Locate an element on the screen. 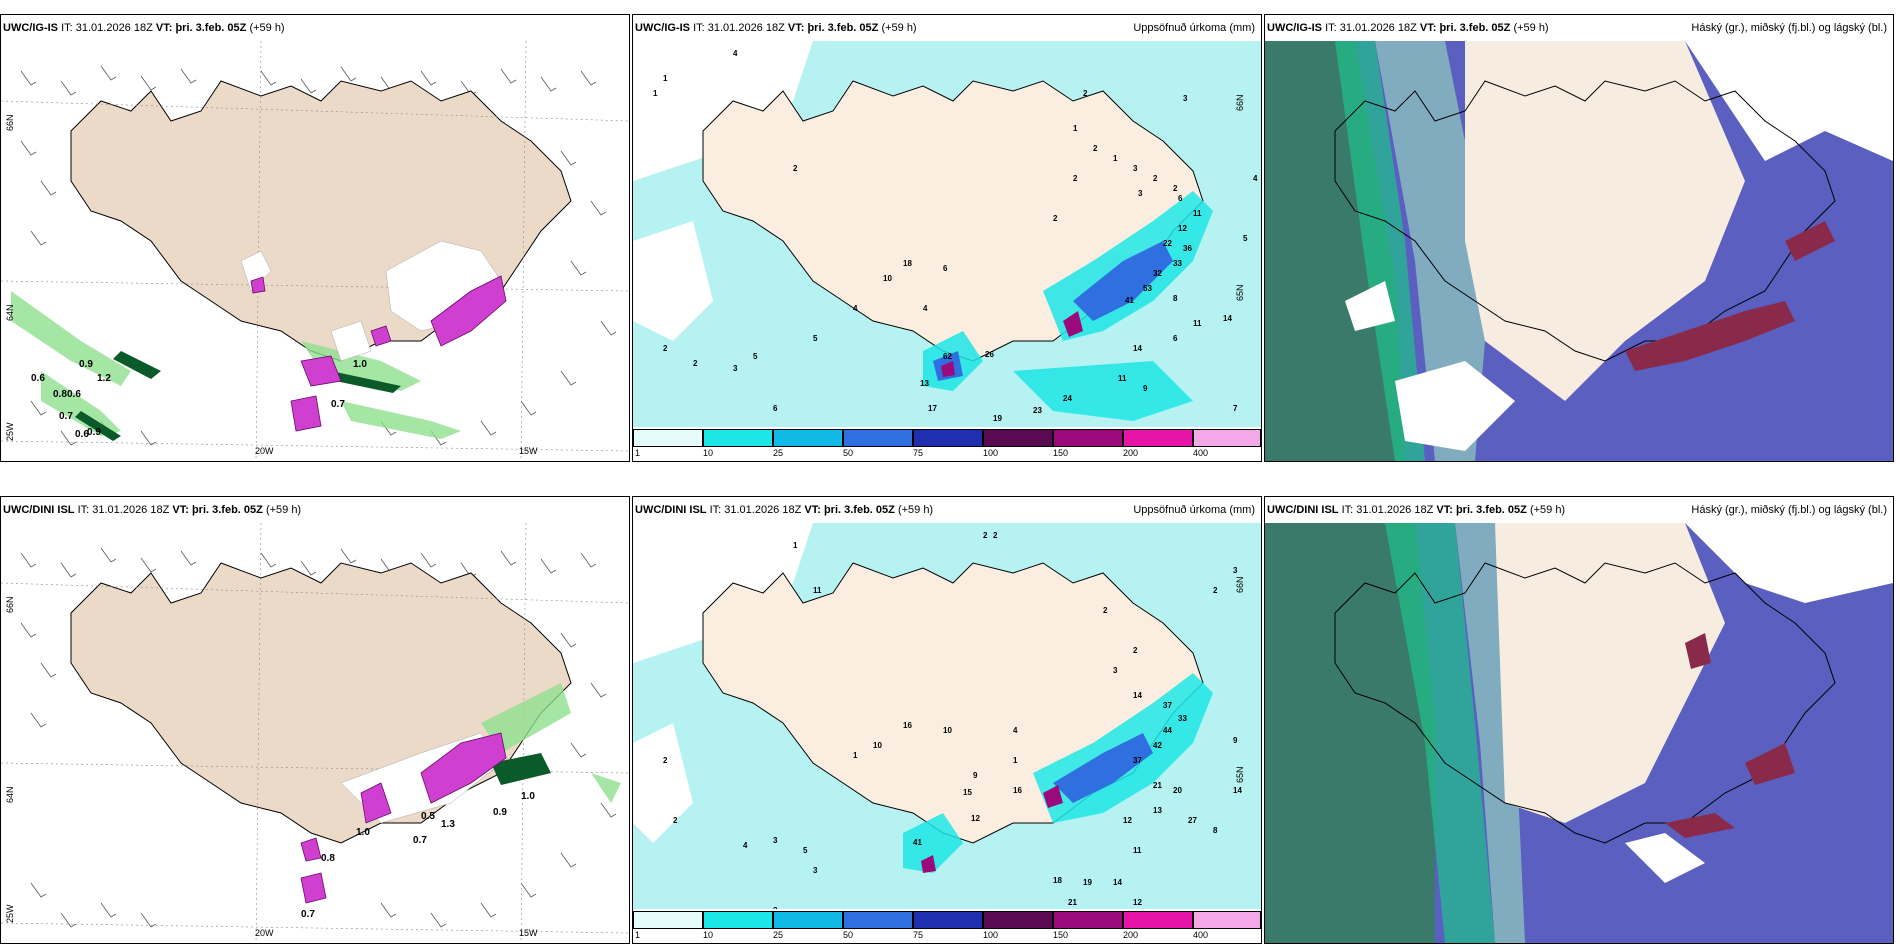 Image resolution: width=1900 pixels, height=950 pixels. lat-label: 64N is located at coordinates (10, 312).